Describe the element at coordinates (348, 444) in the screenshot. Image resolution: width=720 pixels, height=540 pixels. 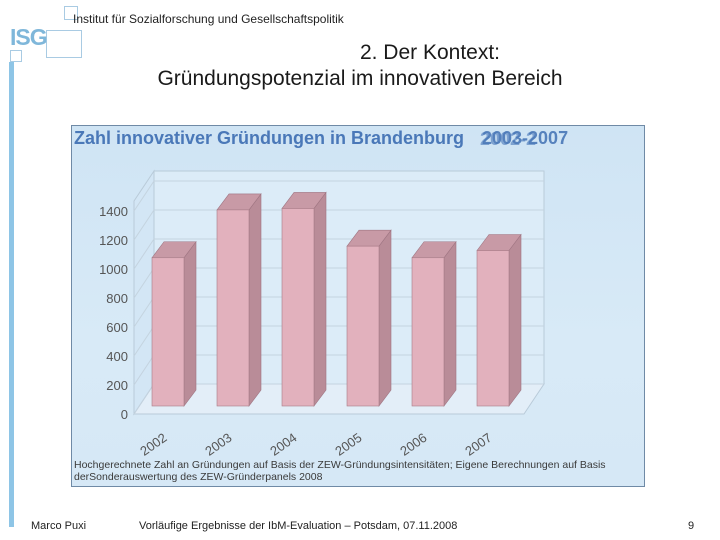
I see `x-tick-label: 2005` at that location.